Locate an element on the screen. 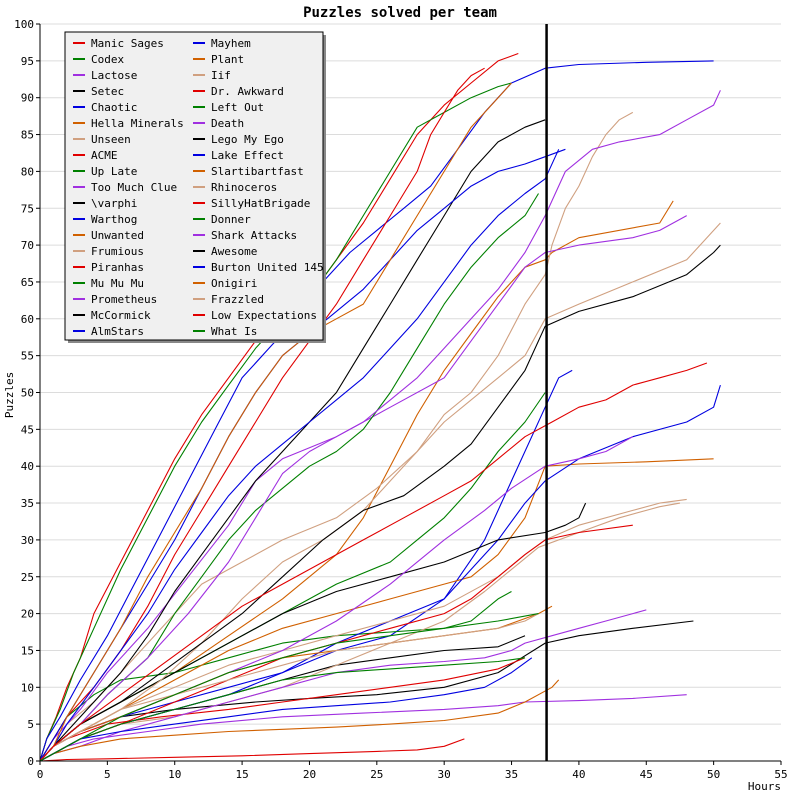 This screenshot has height=800, width=800. legend-label: Iif is located at coordinates (221, 75).